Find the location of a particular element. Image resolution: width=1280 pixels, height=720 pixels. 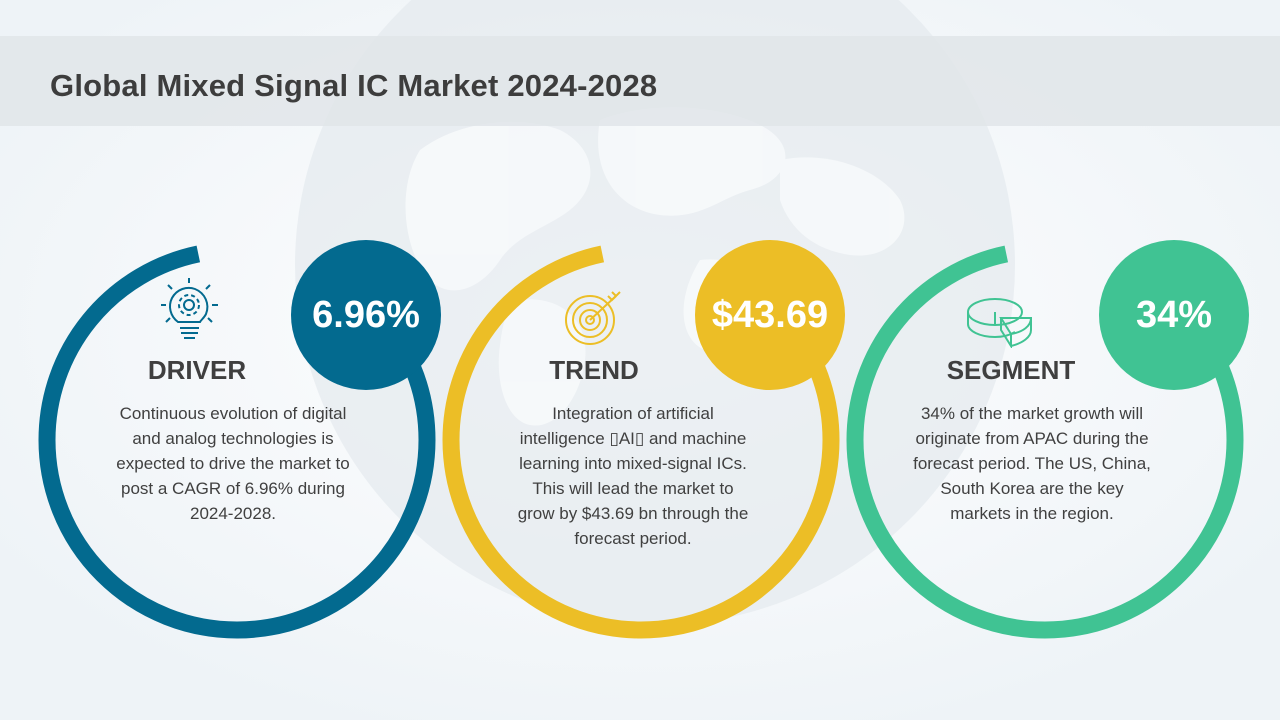

title-band is located at coordinates (640, 81).